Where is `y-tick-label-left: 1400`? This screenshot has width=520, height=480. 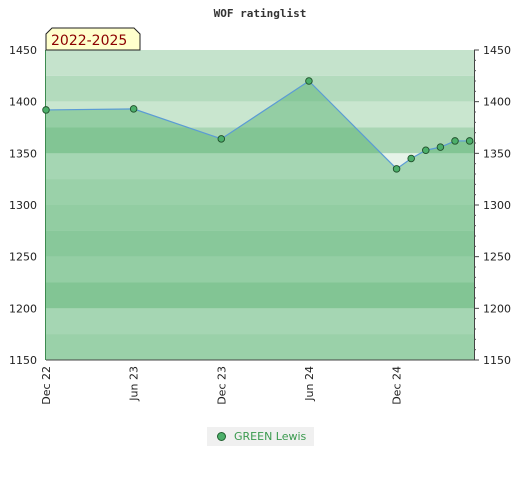
y-tick-label-left: 1400 is located at coordinates (23, 102).